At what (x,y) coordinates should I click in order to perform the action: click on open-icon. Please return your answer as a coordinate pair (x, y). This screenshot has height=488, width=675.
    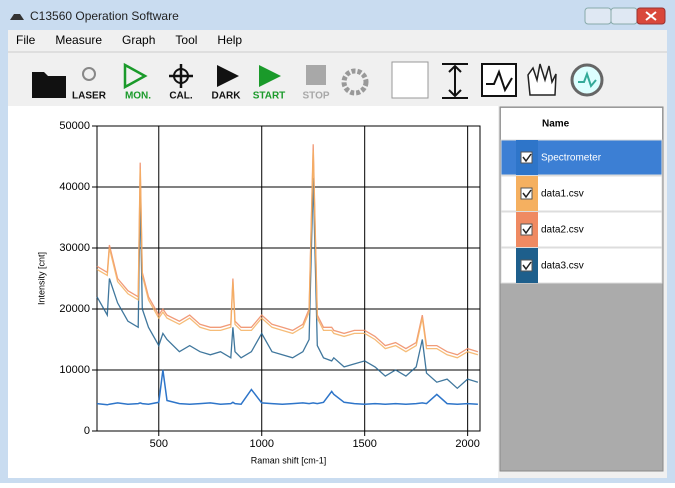
    Looking at the image, I should click on (49, 85).